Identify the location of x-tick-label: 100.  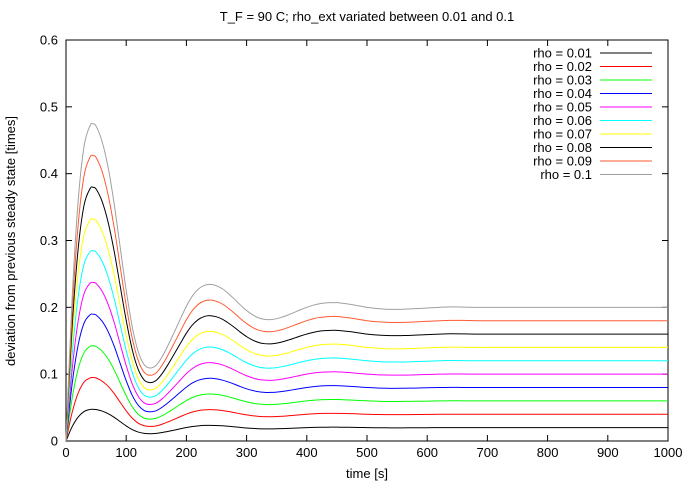
(126, 452).